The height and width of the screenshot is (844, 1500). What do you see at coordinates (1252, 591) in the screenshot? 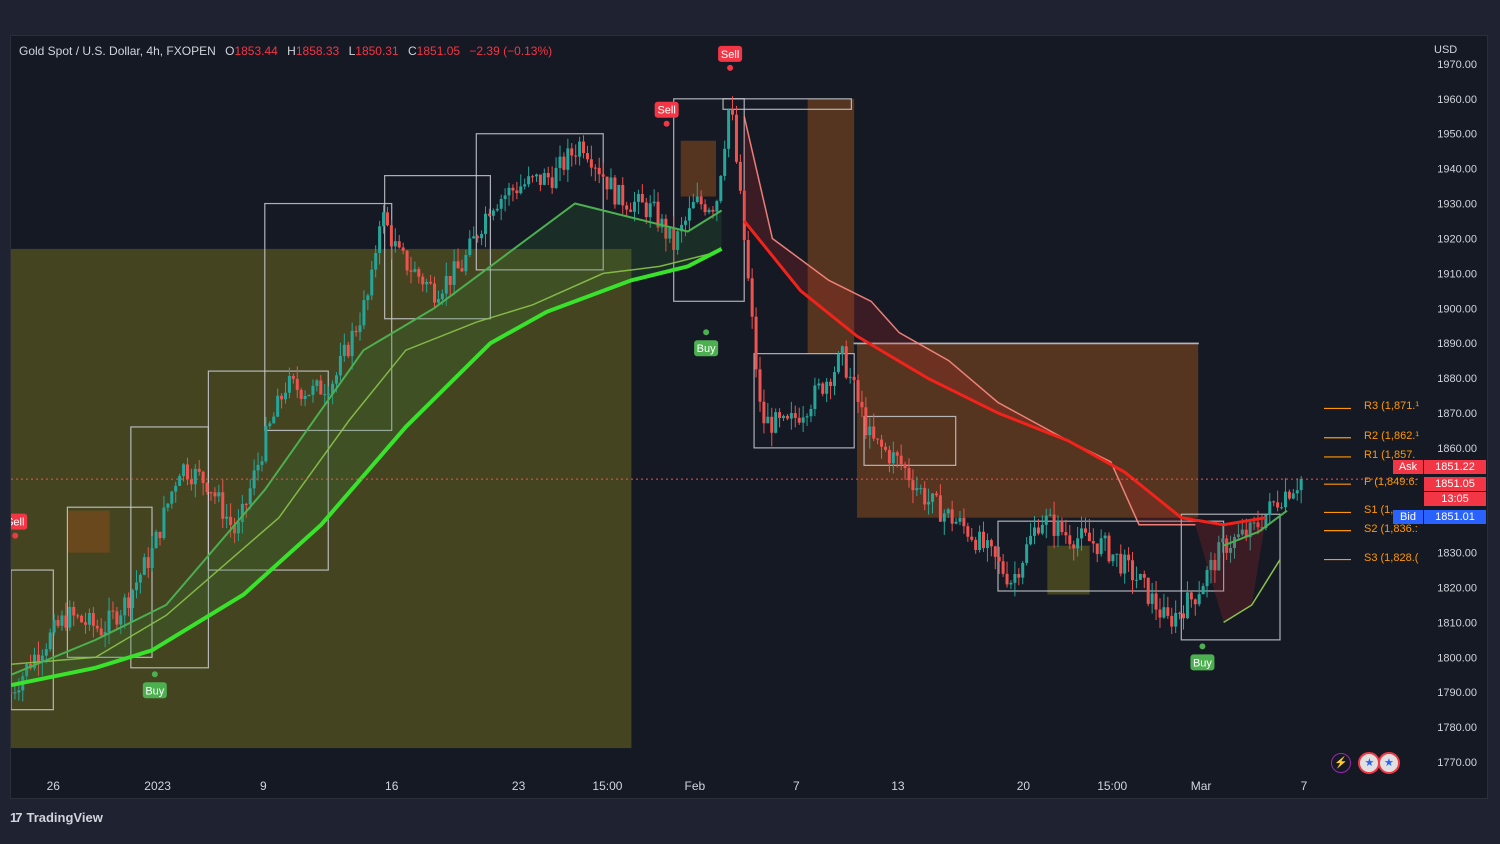
I see `trail-stop-line` at bounding box center [1252, 591].